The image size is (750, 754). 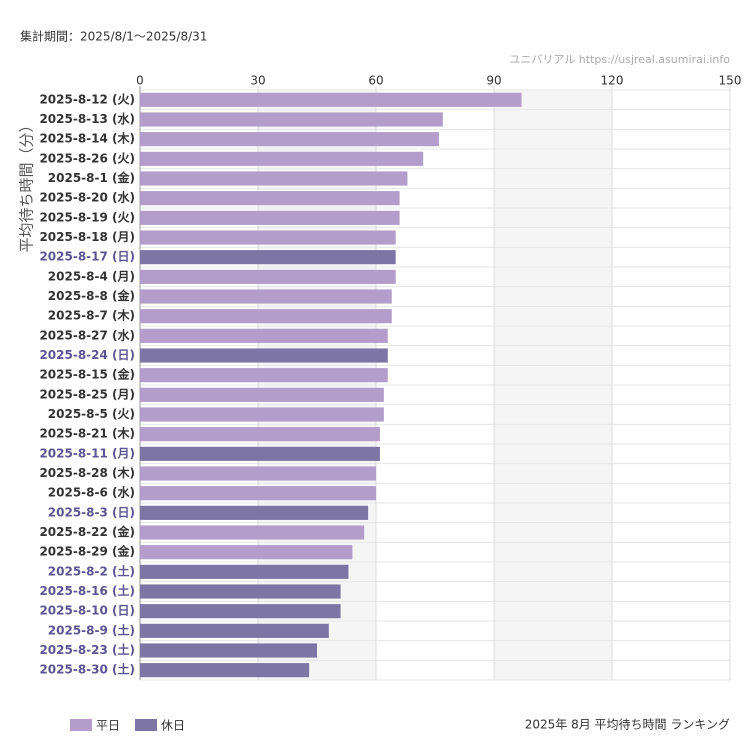 I want to click on y-tick-label: 2025-8-21 (木), so click(x=87, y=433).